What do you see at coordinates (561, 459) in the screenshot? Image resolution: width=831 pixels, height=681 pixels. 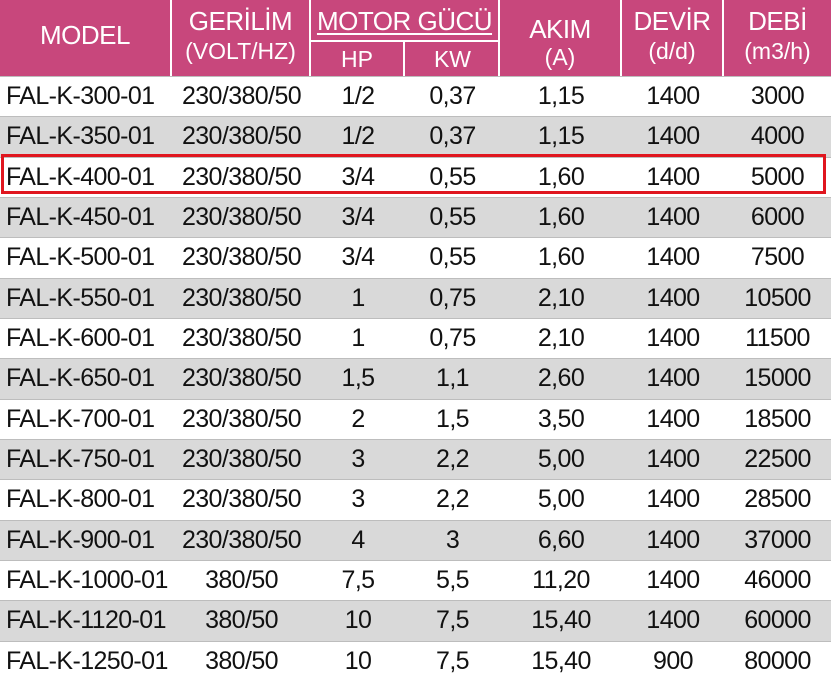 I see `cell-akim: 5,00` at bounding box center [561, 459].